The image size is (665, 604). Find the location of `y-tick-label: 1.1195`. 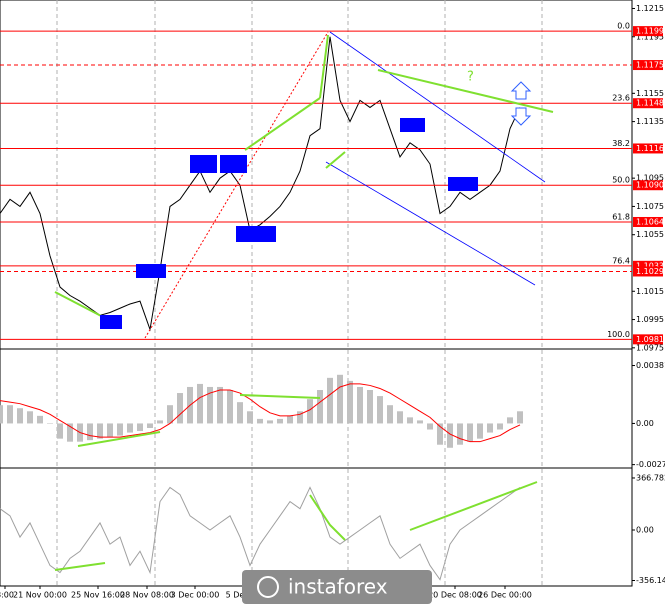

y-tick-label: 1.1195 is located at coordinates (650, 36).